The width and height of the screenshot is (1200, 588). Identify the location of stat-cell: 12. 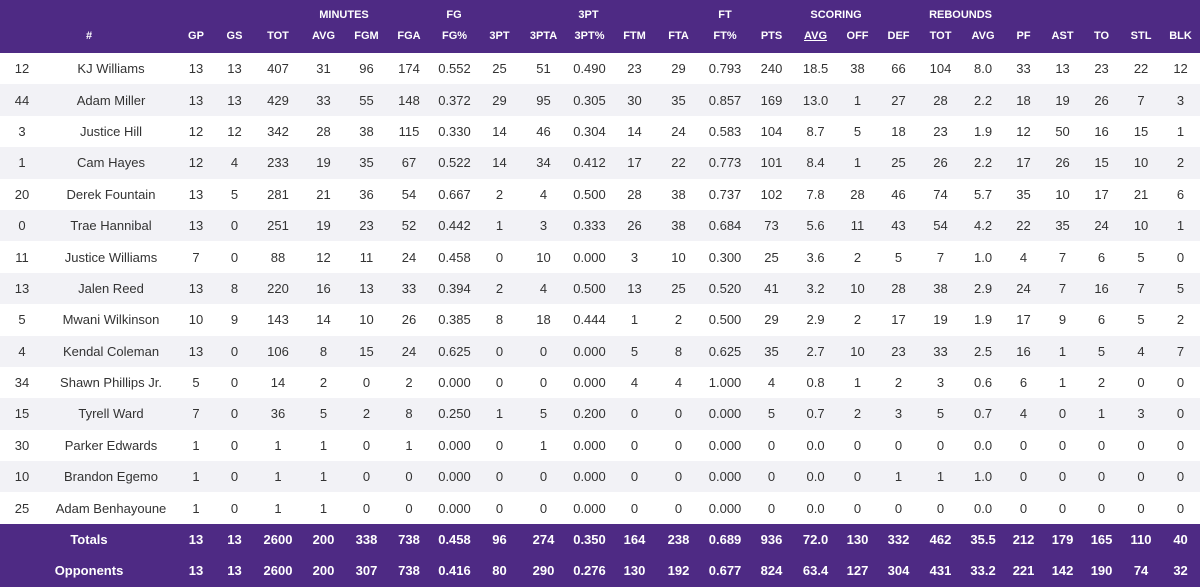
(196, 131).